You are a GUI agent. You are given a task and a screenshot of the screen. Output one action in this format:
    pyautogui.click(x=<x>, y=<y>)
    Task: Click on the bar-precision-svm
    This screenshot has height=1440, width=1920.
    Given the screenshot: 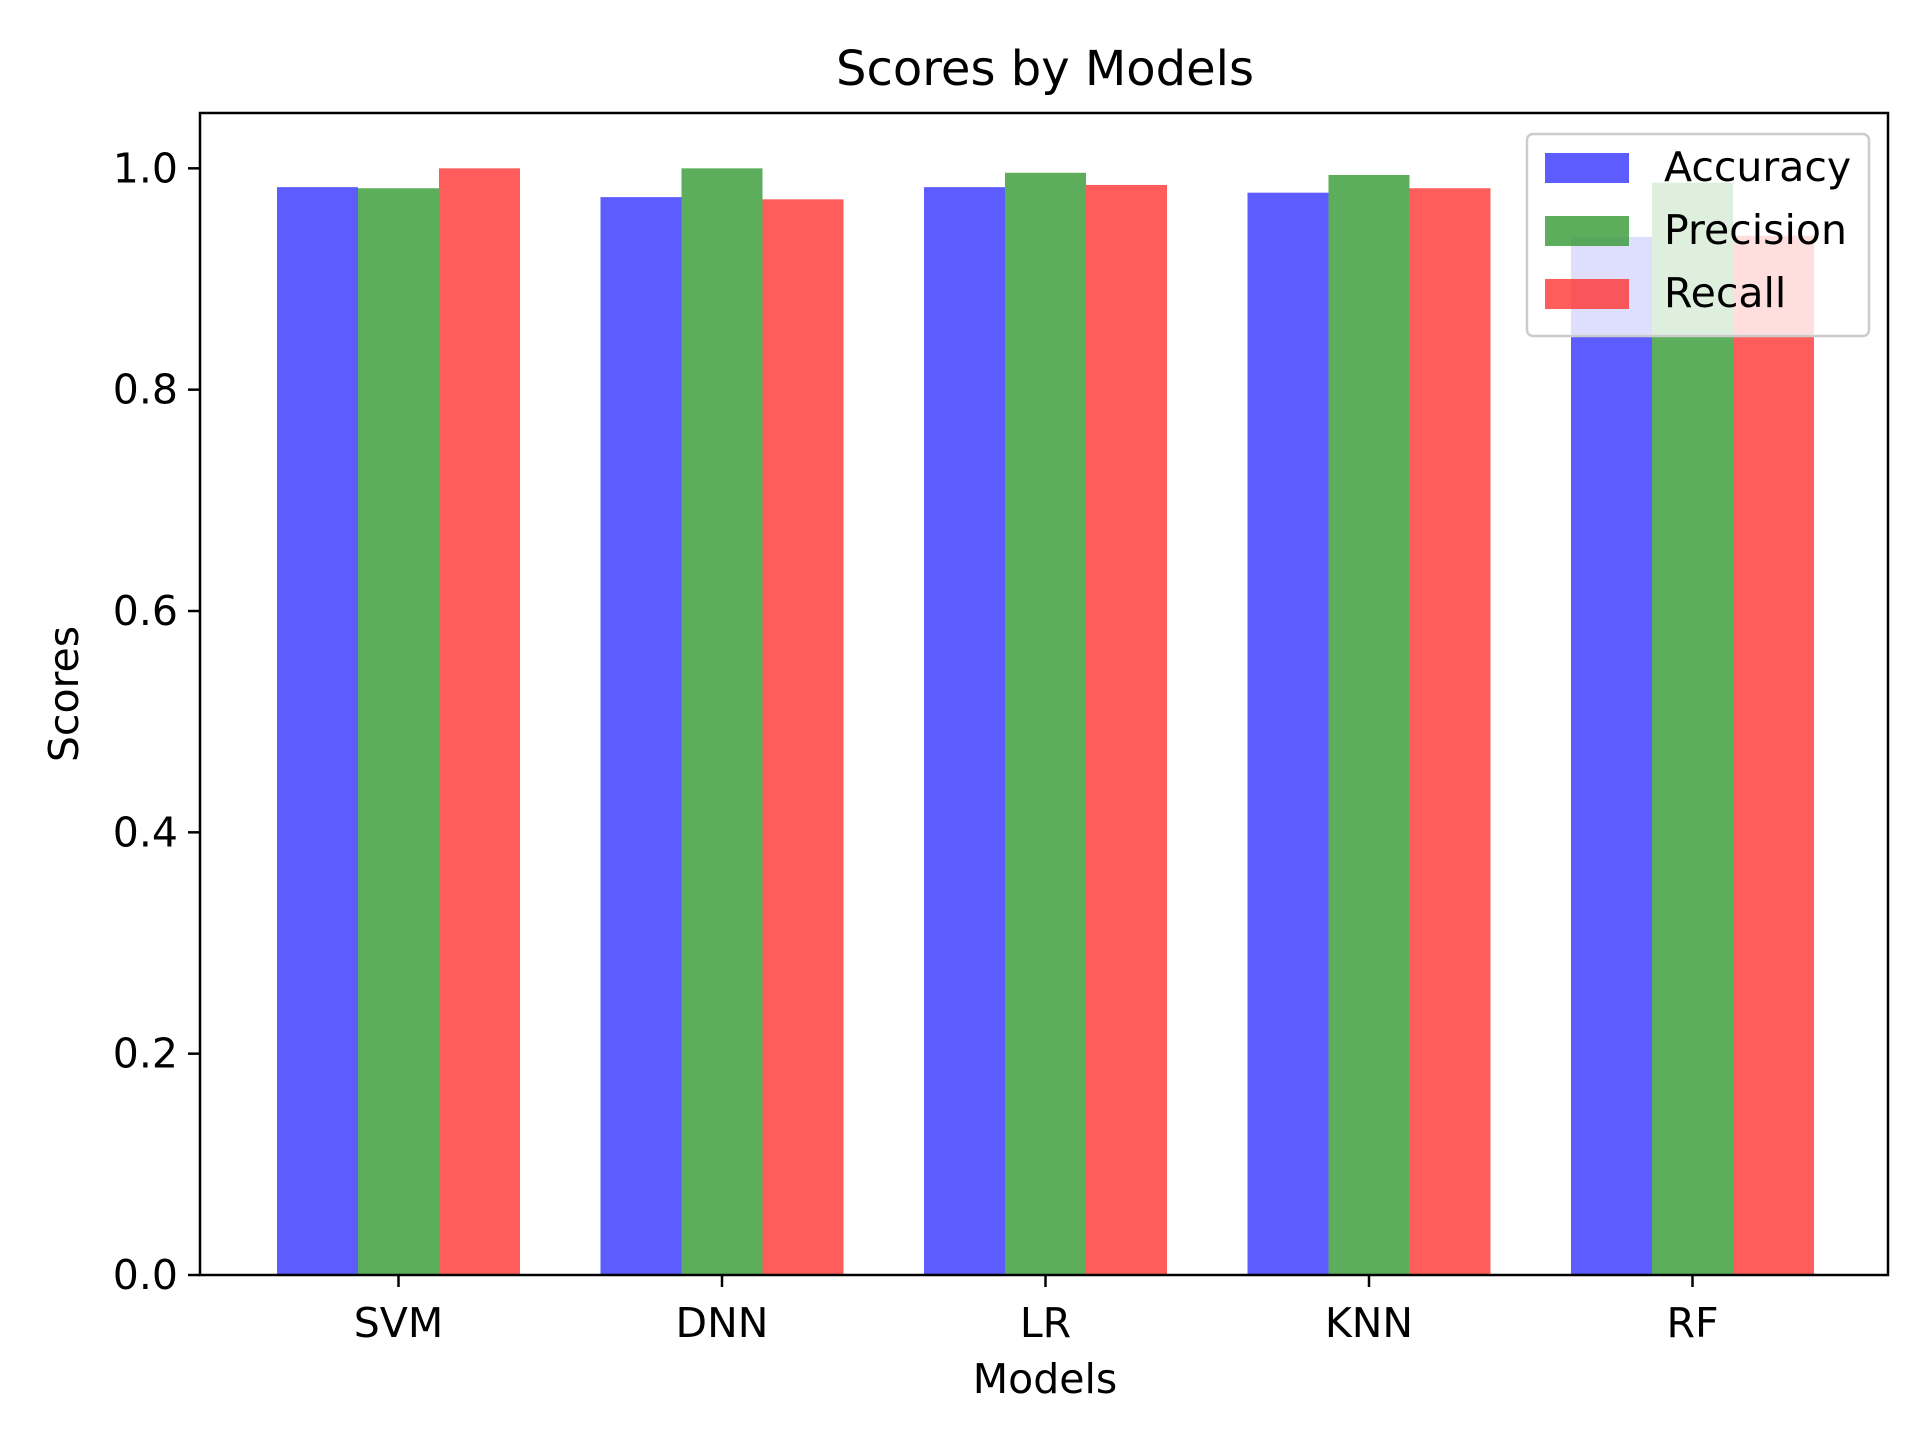 What is the action you would take?
    pyautogui.click(x=398, y=732)
    